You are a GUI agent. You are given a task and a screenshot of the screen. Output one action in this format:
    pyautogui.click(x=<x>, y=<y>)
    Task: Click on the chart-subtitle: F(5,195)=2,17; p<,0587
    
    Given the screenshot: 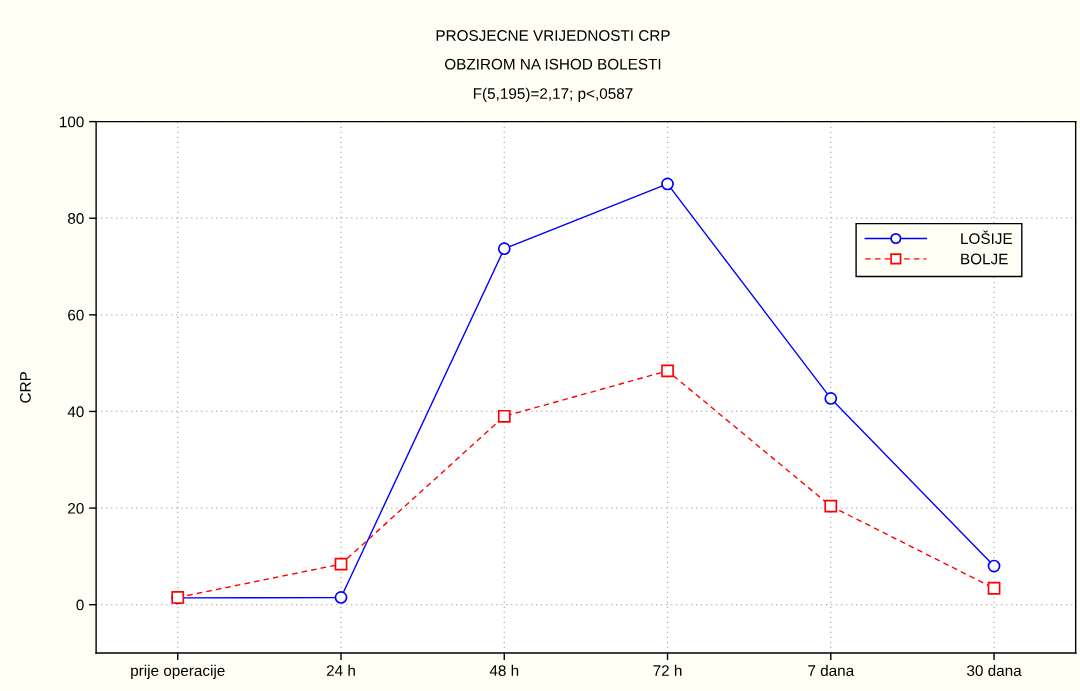 What is the action you would take?
    pyautogui.click(x=553, y=94)
    